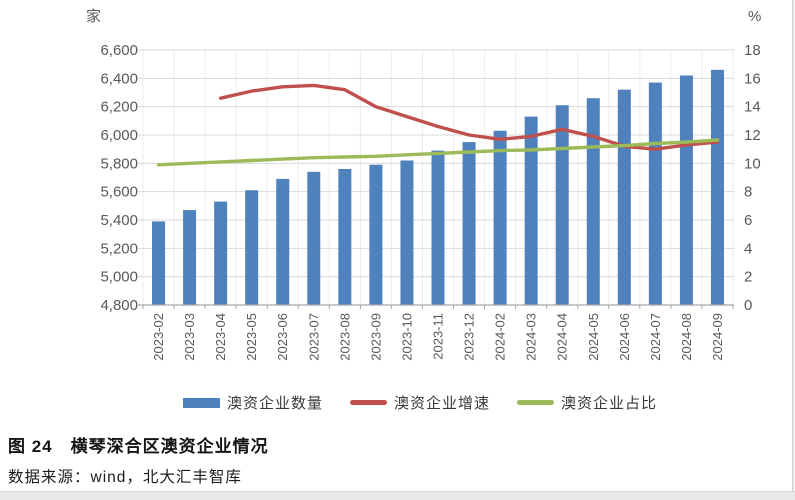 Image resolution: width=795 pixels, height=500 pixels. What do you see at coordinates (93, 16) in the screenshot?
I see `left-axis-unit-label: 家` at bounding box center [93, 16].